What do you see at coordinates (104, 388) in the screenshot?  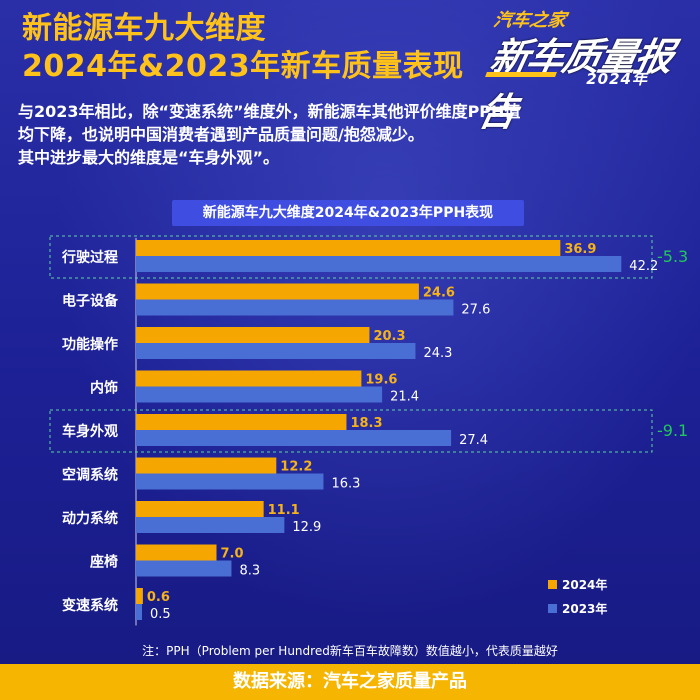 I see `category-label: 内饰` at bounding box center [104, 388].